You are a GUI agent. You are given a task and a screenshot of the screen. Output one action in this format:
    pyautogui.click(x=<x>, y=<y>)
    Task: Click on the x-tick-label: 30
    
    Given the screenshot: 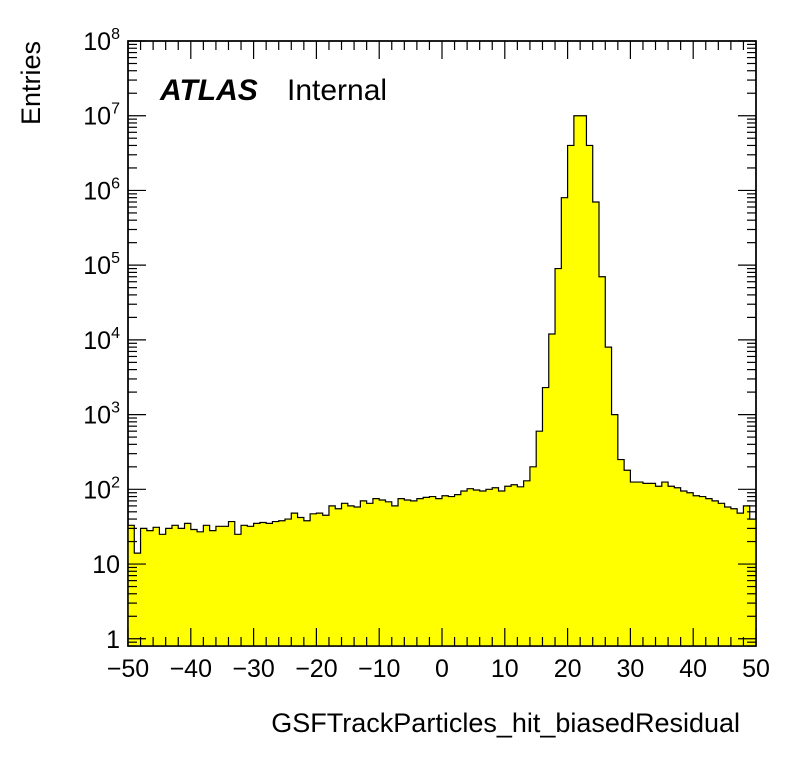 What is the action you would take?
    pyautogui.click(x=630, y=669)
    